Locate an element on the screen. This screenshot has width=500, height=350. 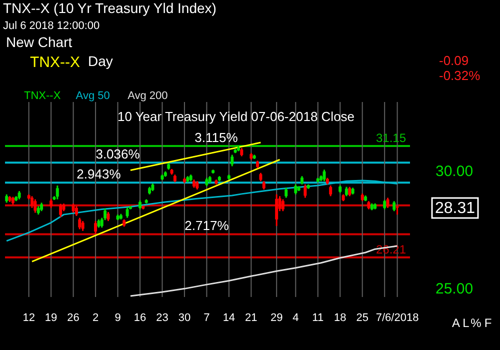
text: New Chart is located at coordinates (39, 42).